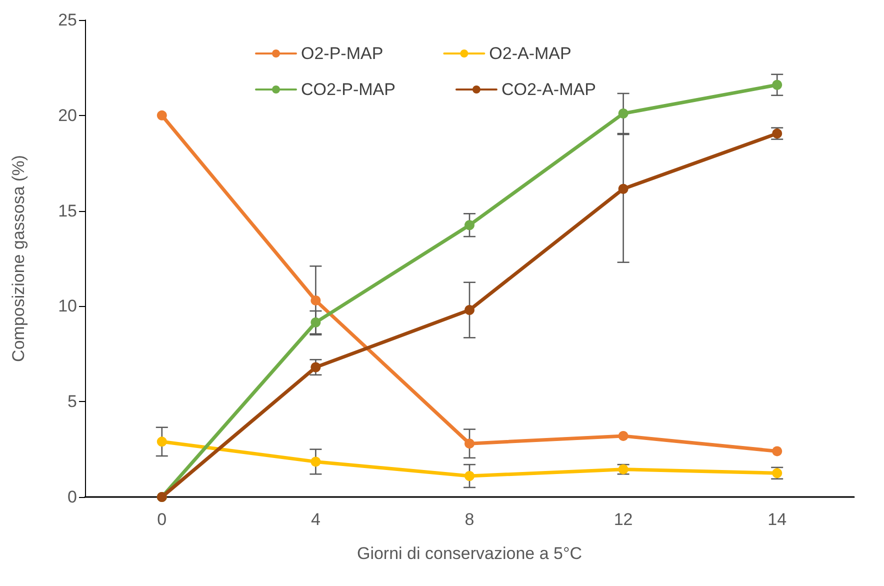 The width and height of the screenshot is (884, 586). I want to click on y-tick-label: 25, so click(67, 20).